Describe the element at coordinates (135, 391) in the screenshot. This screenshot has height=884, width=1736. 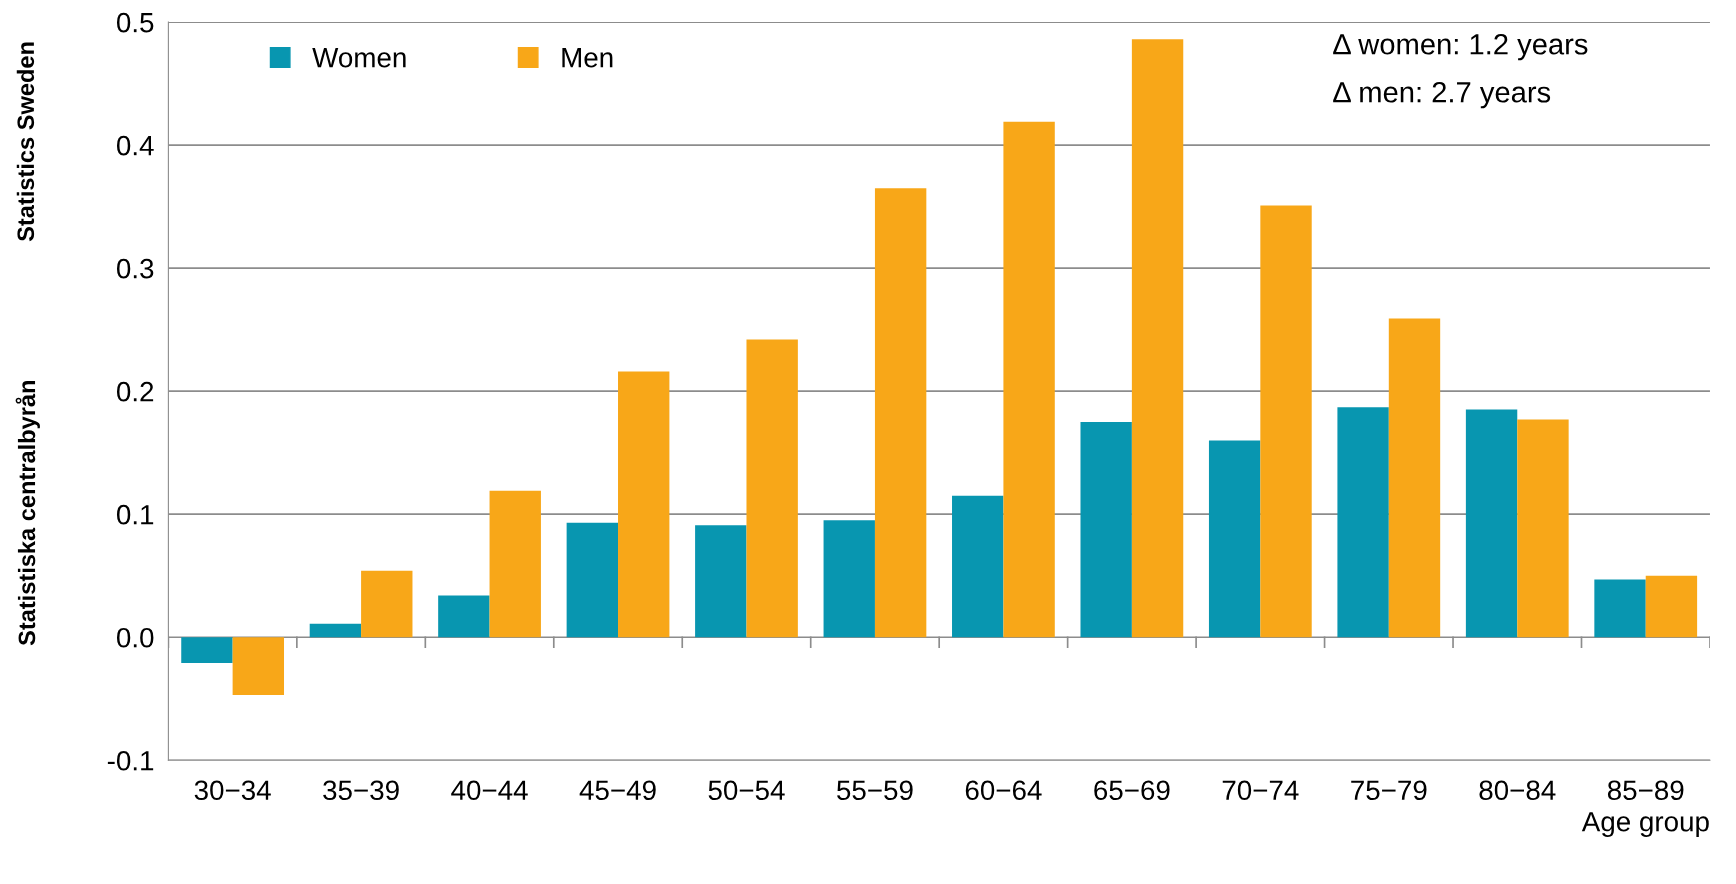
I see `y-tick-label: 0.2` at that location.